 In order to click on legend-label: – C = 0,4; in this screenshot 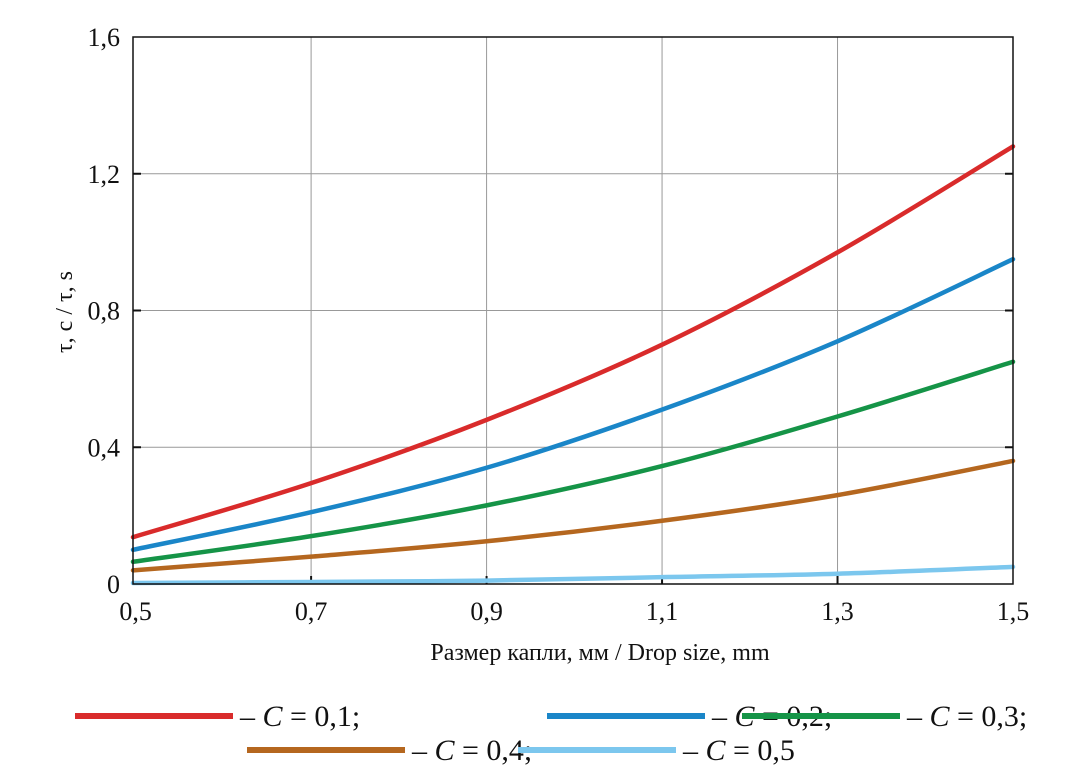, I will do `click(471, 750)`.